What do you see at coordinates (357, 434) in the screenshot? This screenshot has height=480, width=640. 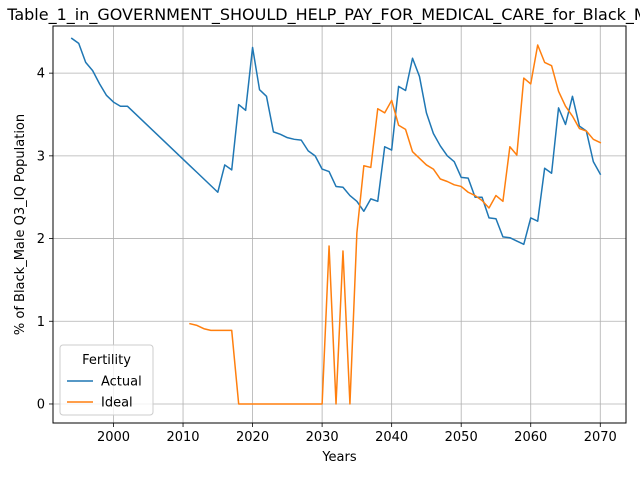 I see `x-axis-ticks: 2000 2010 2020 2030 2040 2050 2060 2070` at bounding box center [357, 434].